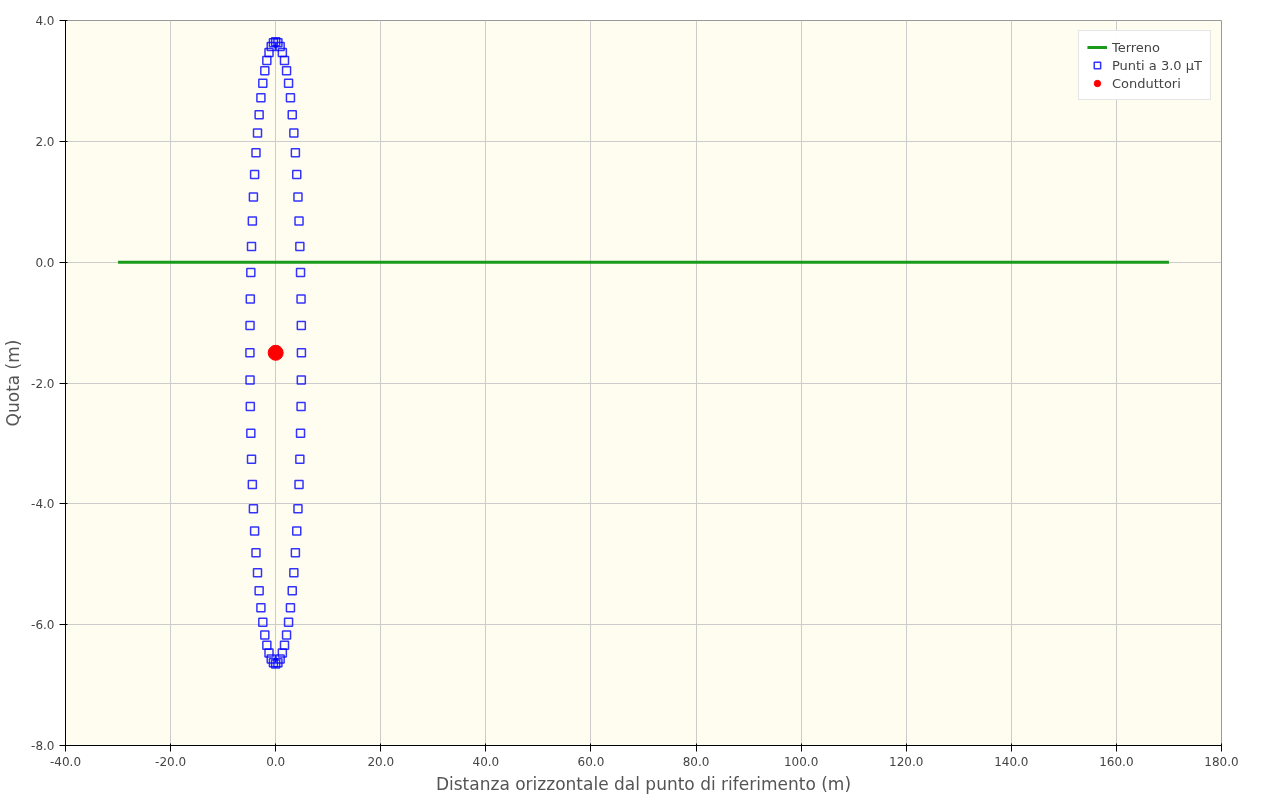 This screenshot has width=1266, height=805. What do you see at coordinates (43, 504) in the screenshot?
I see `y-tick-label: -4.0` at bounding box center [43, 504].